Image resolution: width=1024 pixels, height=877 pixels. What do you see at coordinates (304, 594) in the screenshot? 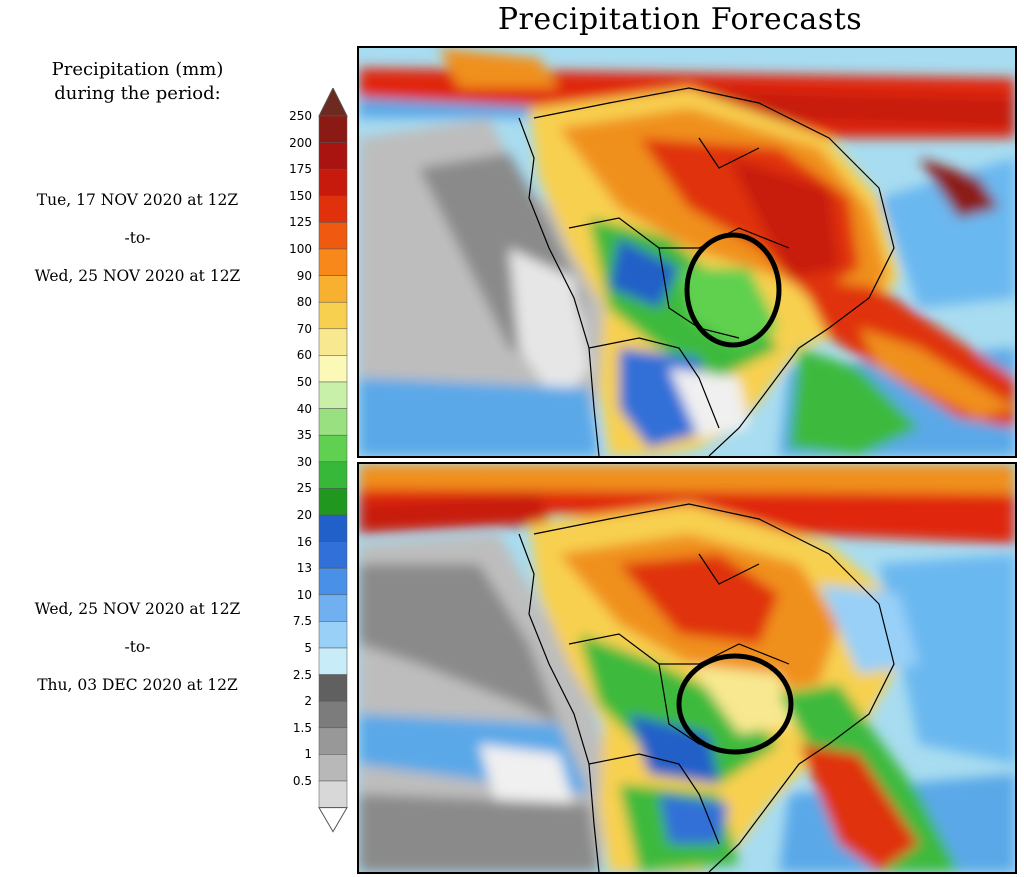
I see `colorbar-tick-label: 10` at bounding box center [304, 594].